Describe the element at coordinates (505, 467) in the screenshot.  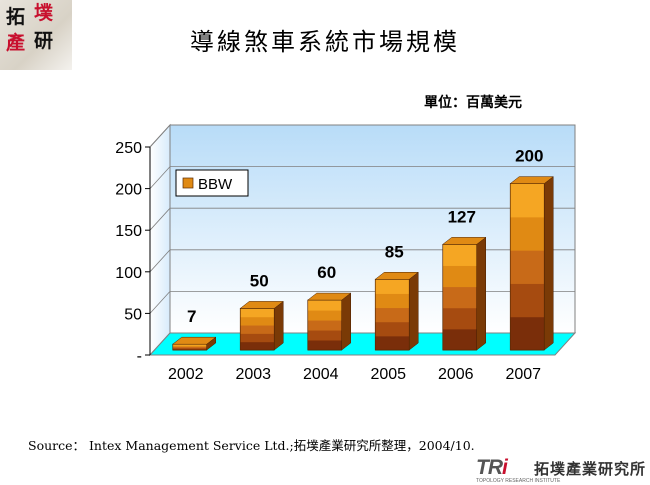
I see `brand-i: i` at that location.